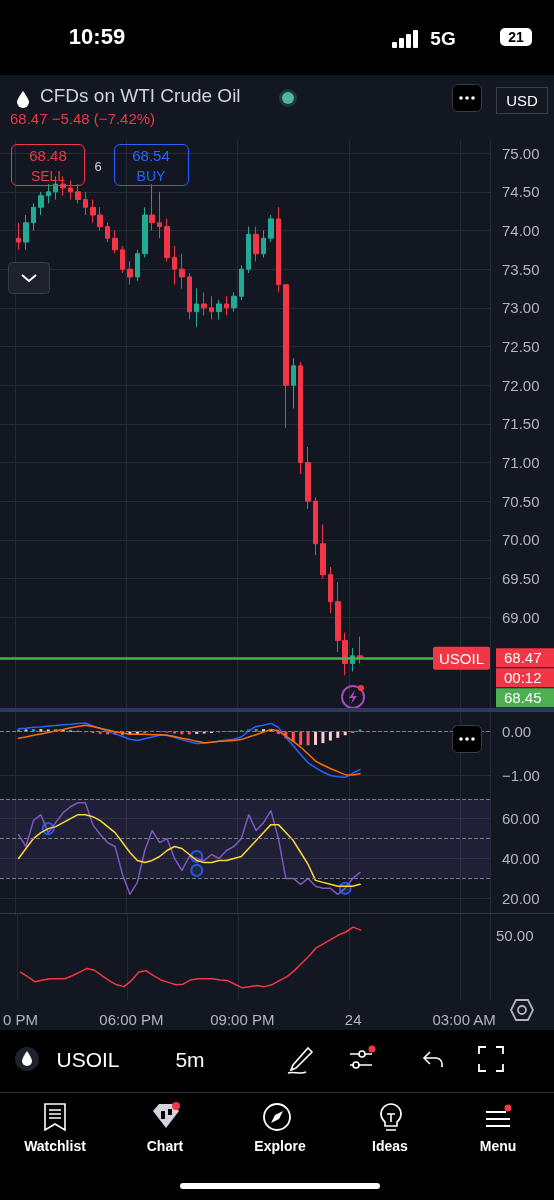  What do you see at coordinates (521, 230) in the screenshot?
I see `y-tick-label: 74.00` at bounding box center [521, 230].